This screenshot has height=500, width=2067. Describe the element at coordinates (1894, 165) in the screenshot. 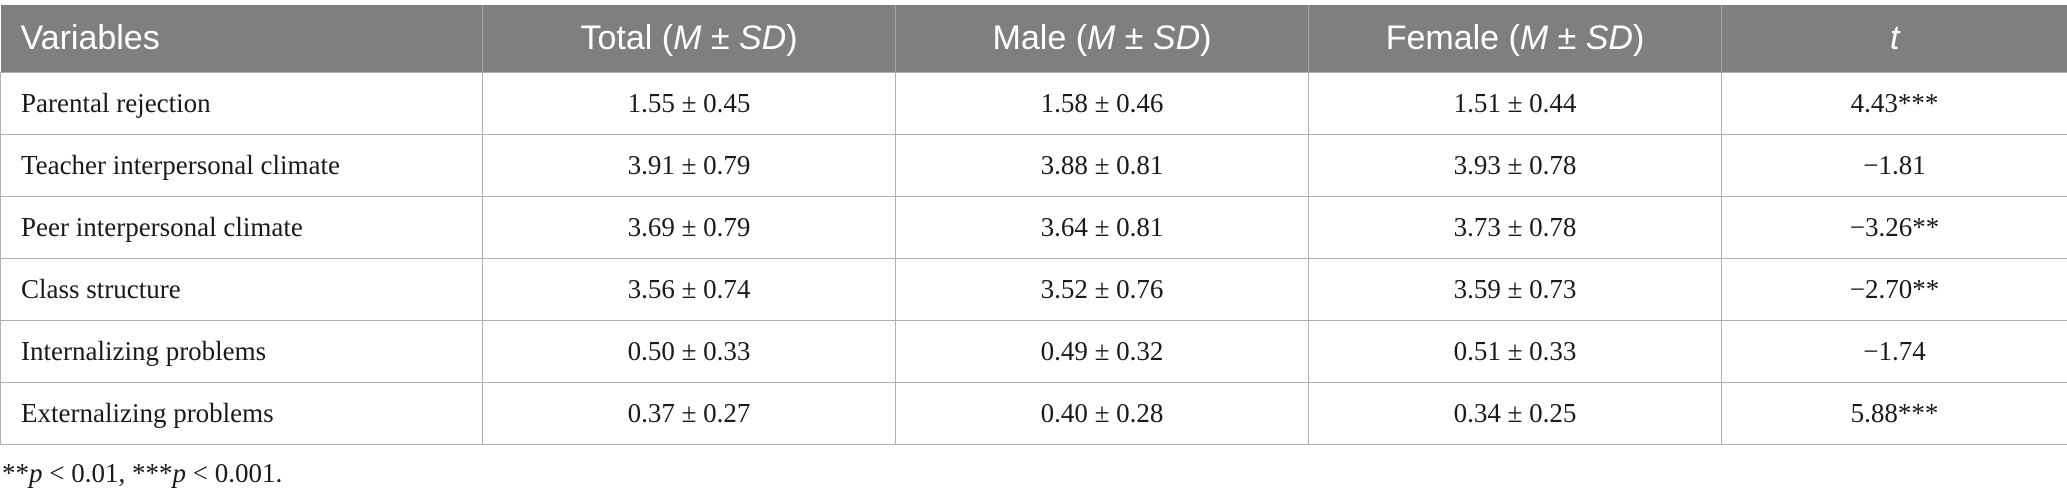

I see `t-cell: −1.81` at that location.